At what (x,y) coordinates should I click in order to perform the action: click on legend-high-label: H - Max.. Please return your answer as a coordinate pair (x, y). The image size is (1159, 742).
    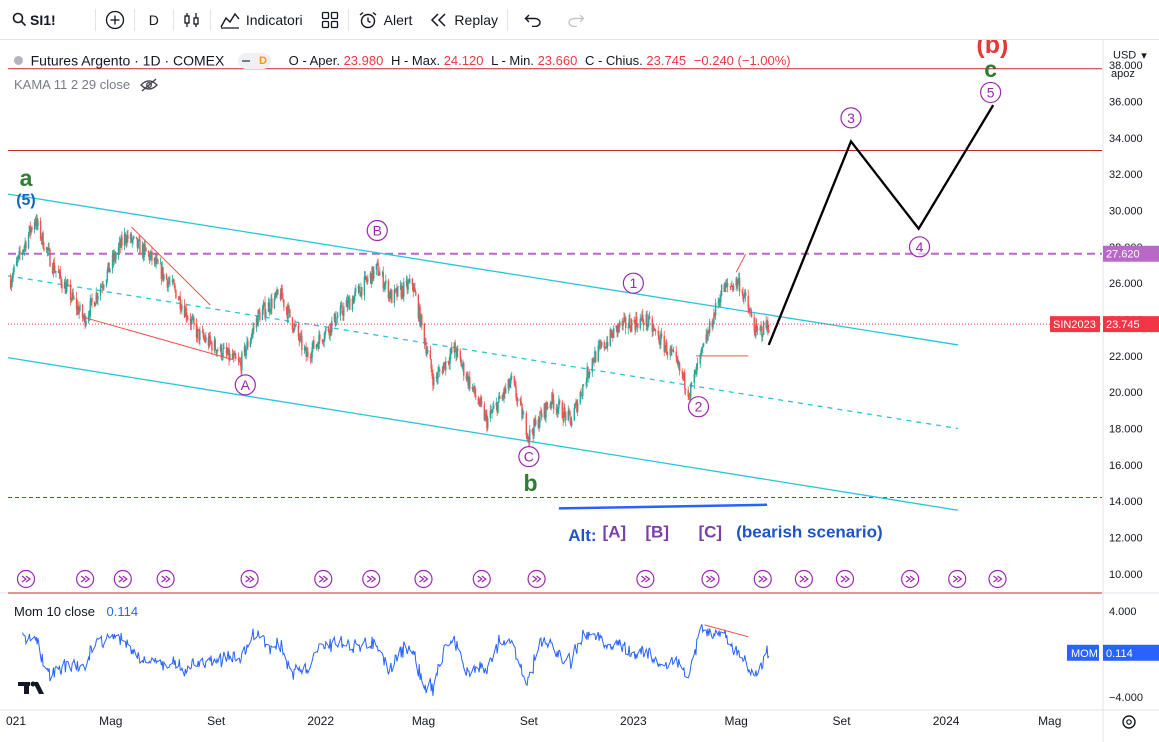
    Looking at the image, I should click on (415, 61).